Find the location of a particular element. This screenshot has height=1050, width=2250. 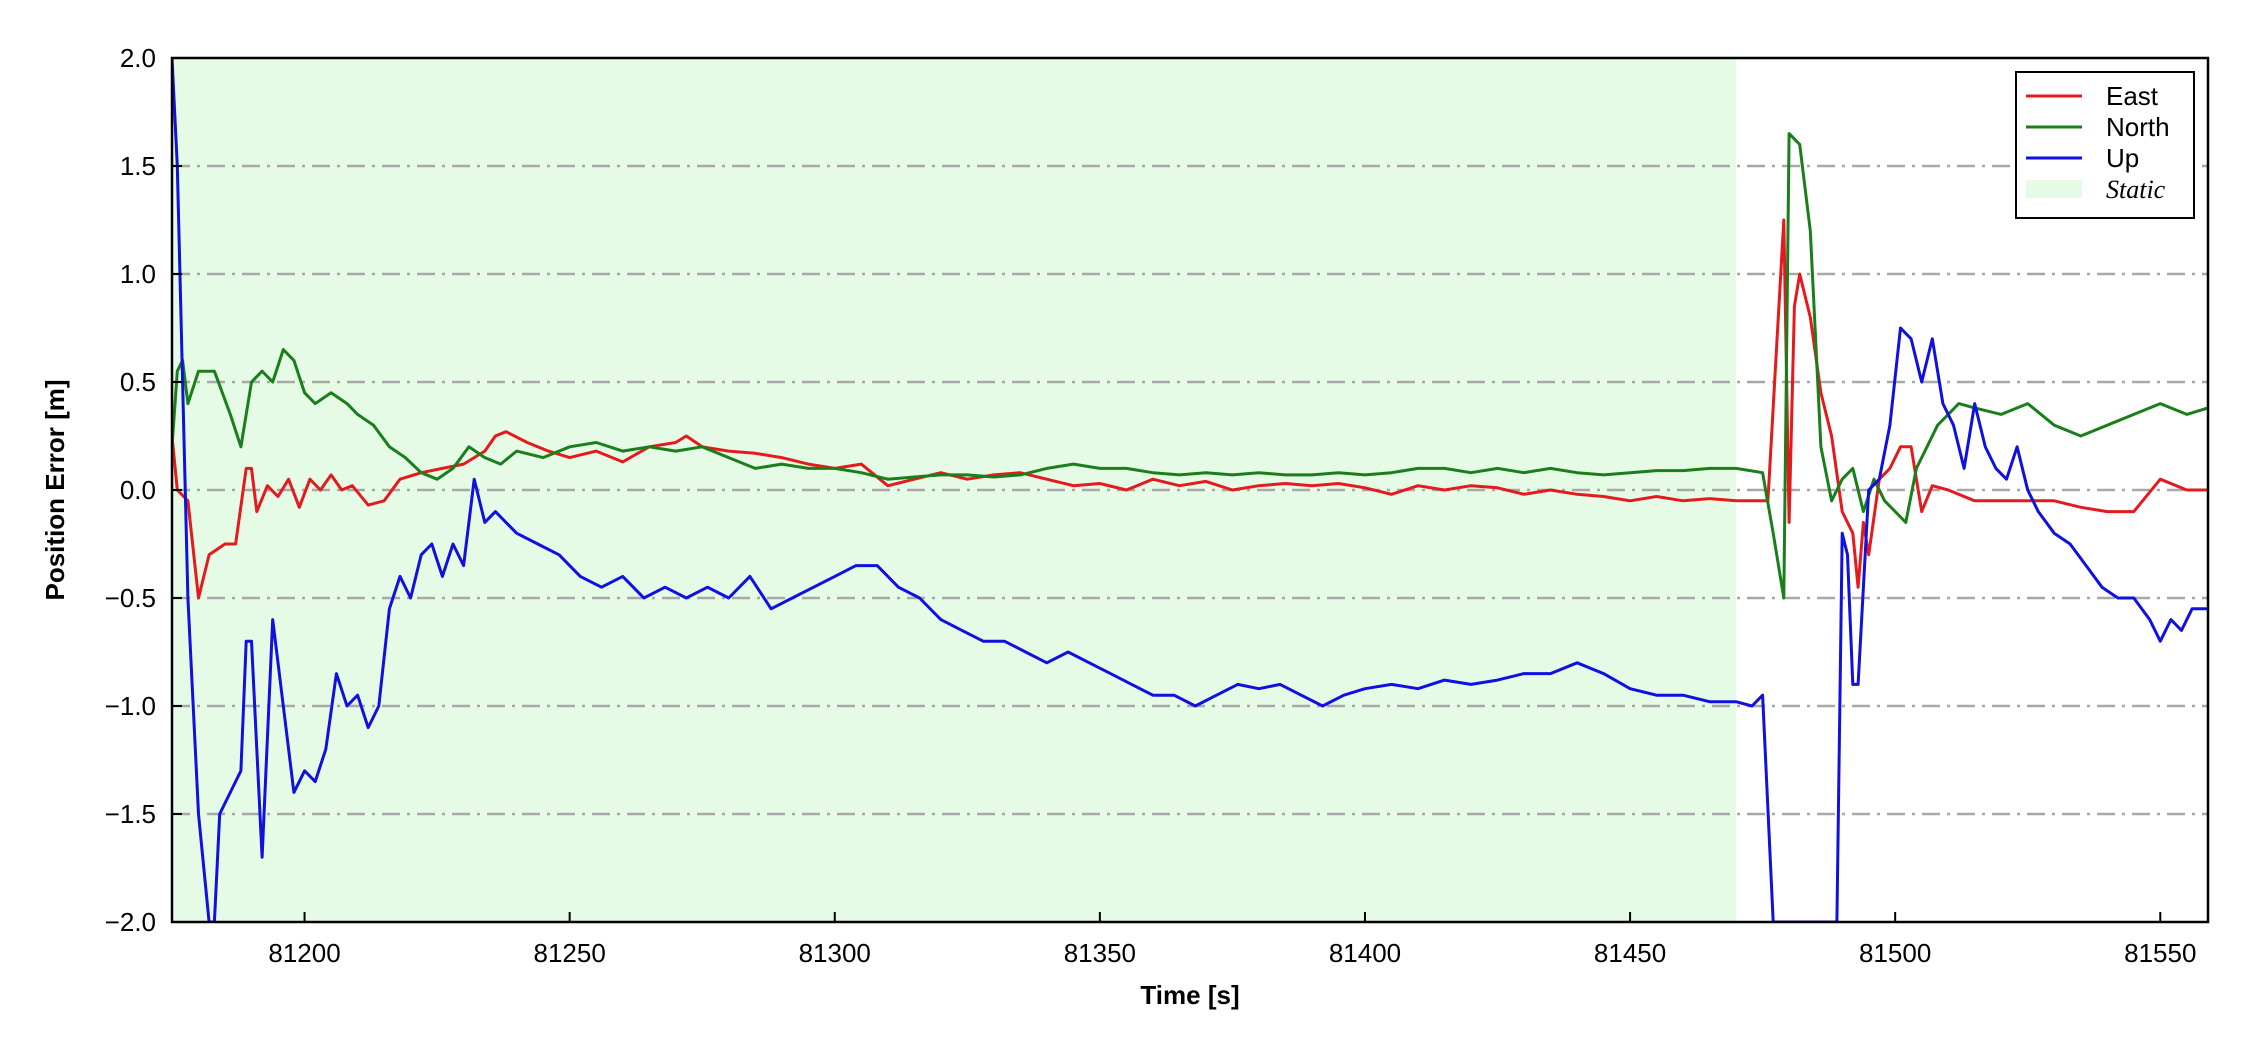

y-tick-label: −1.0 is located at coordinates (130, 706).